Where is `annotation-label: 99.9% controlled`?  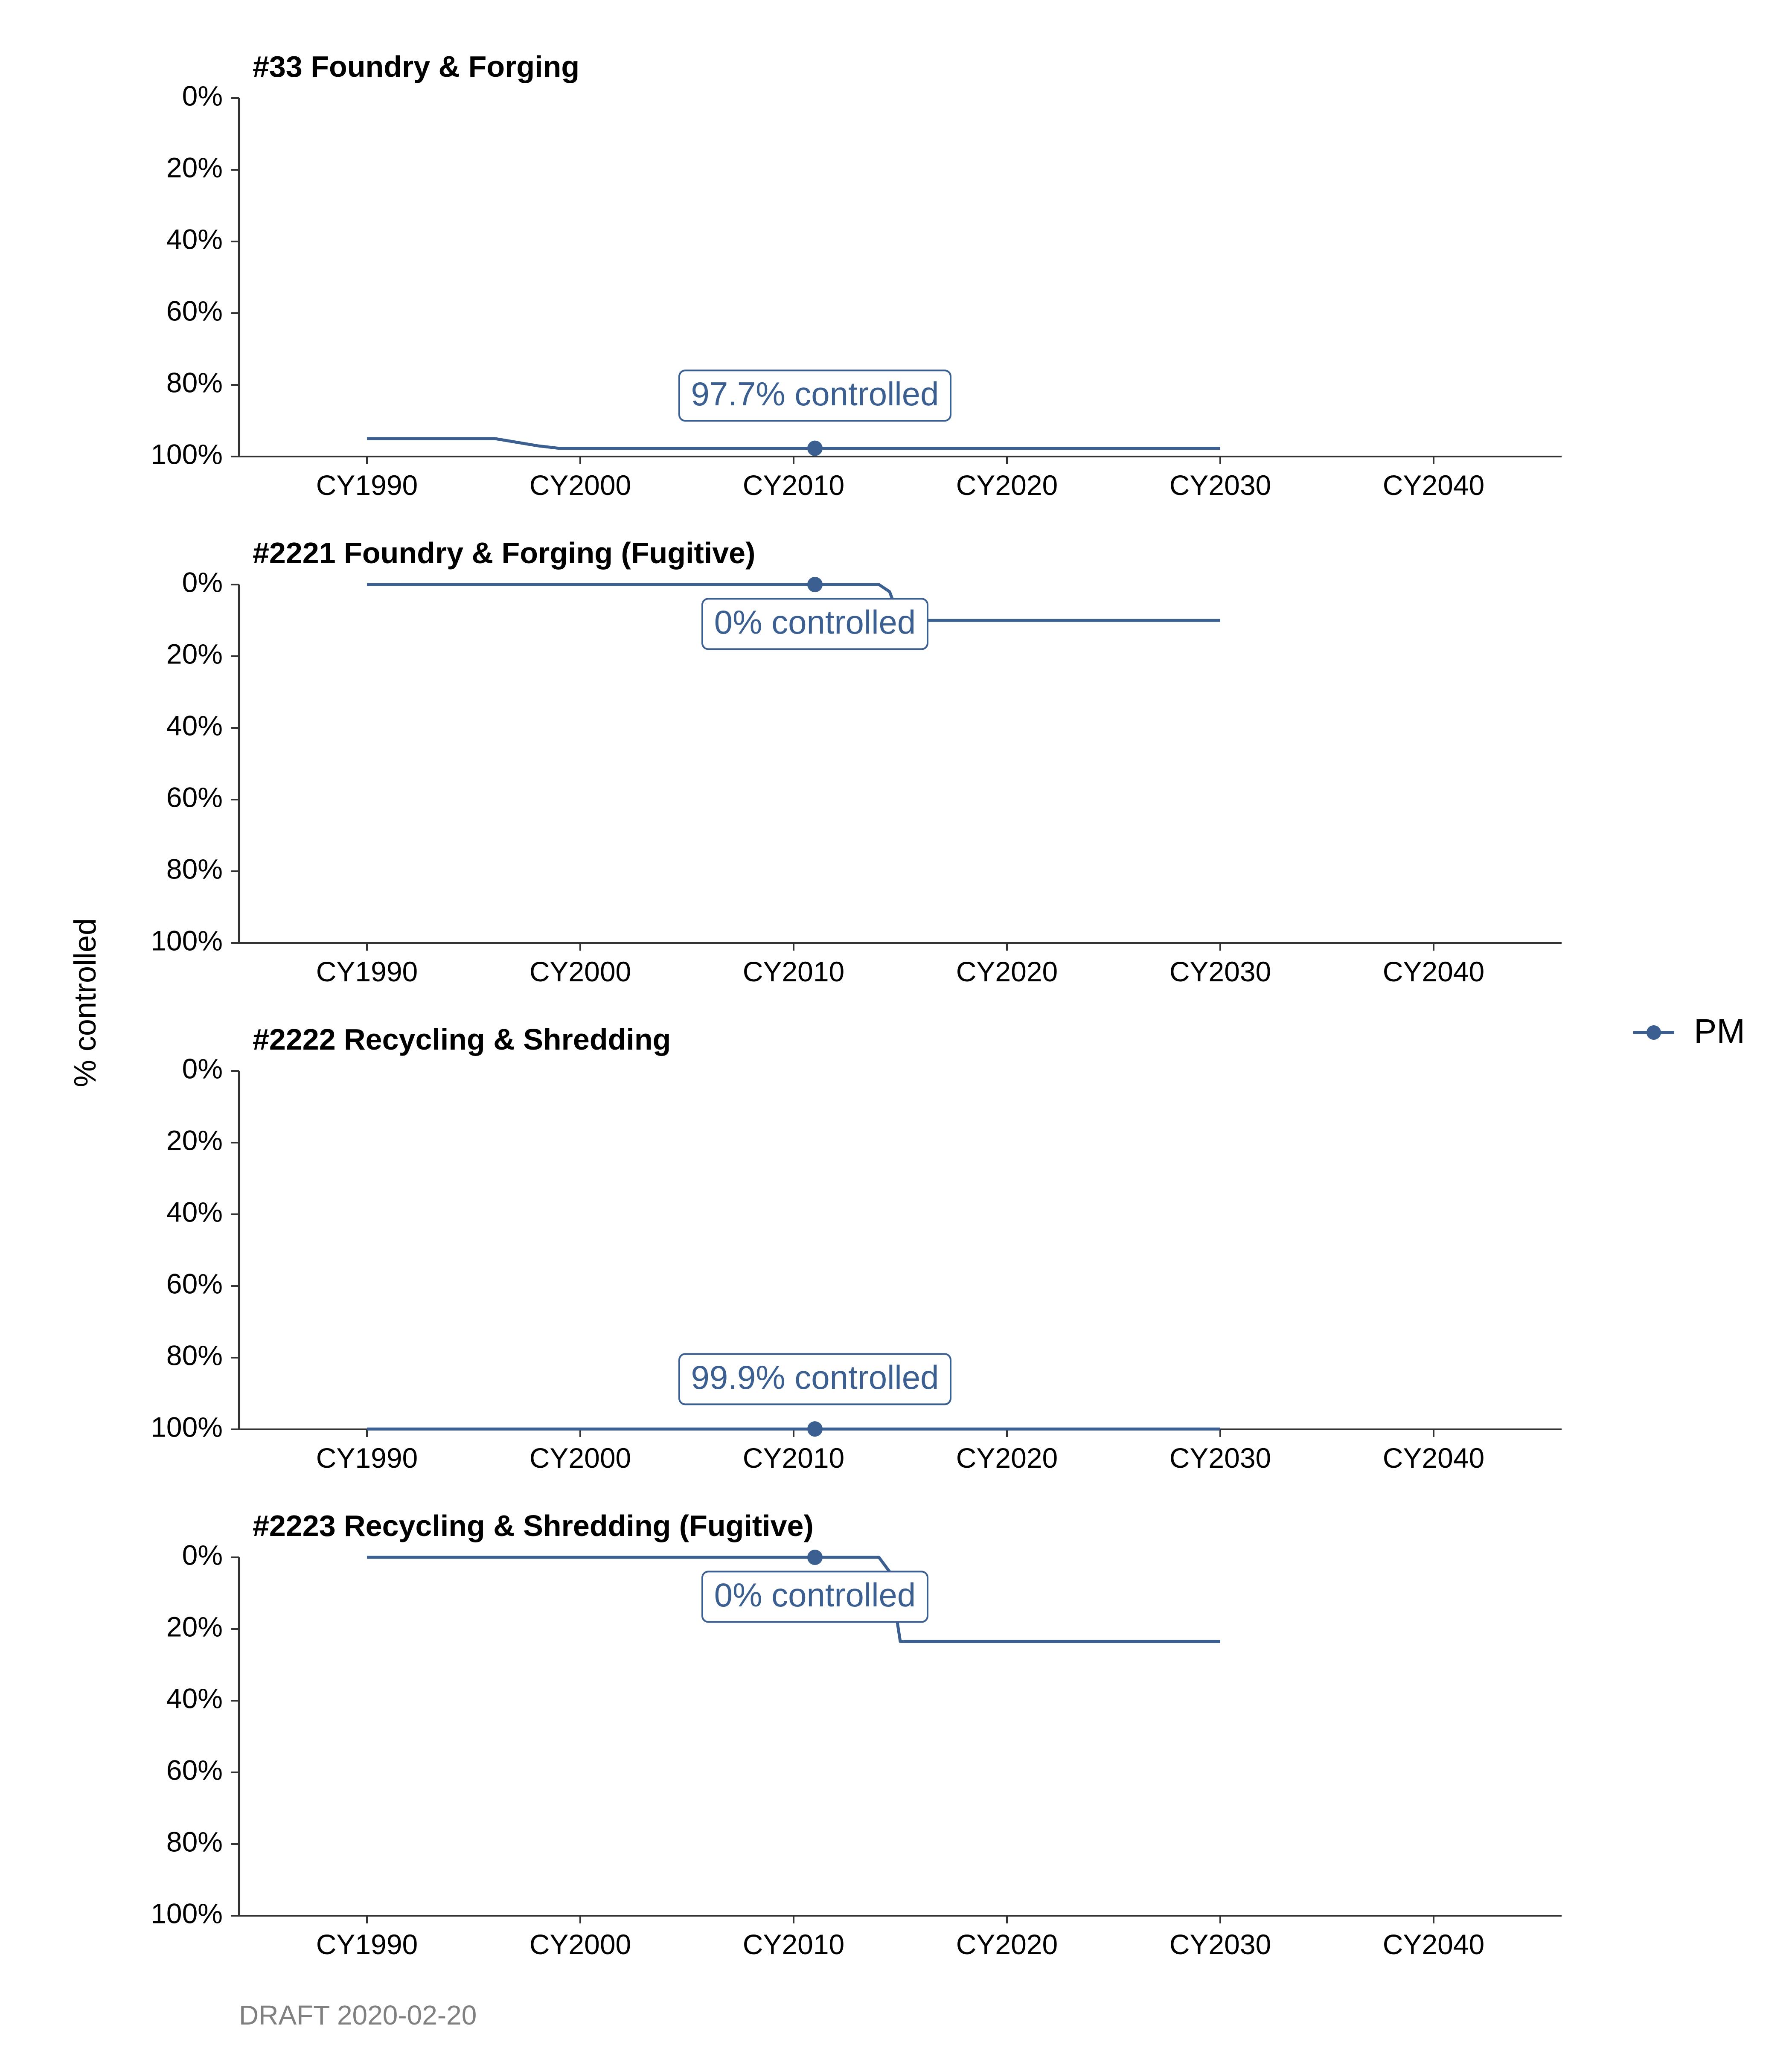
annotation-label: 99.9% controlled is located at coordinates (815, 1377).